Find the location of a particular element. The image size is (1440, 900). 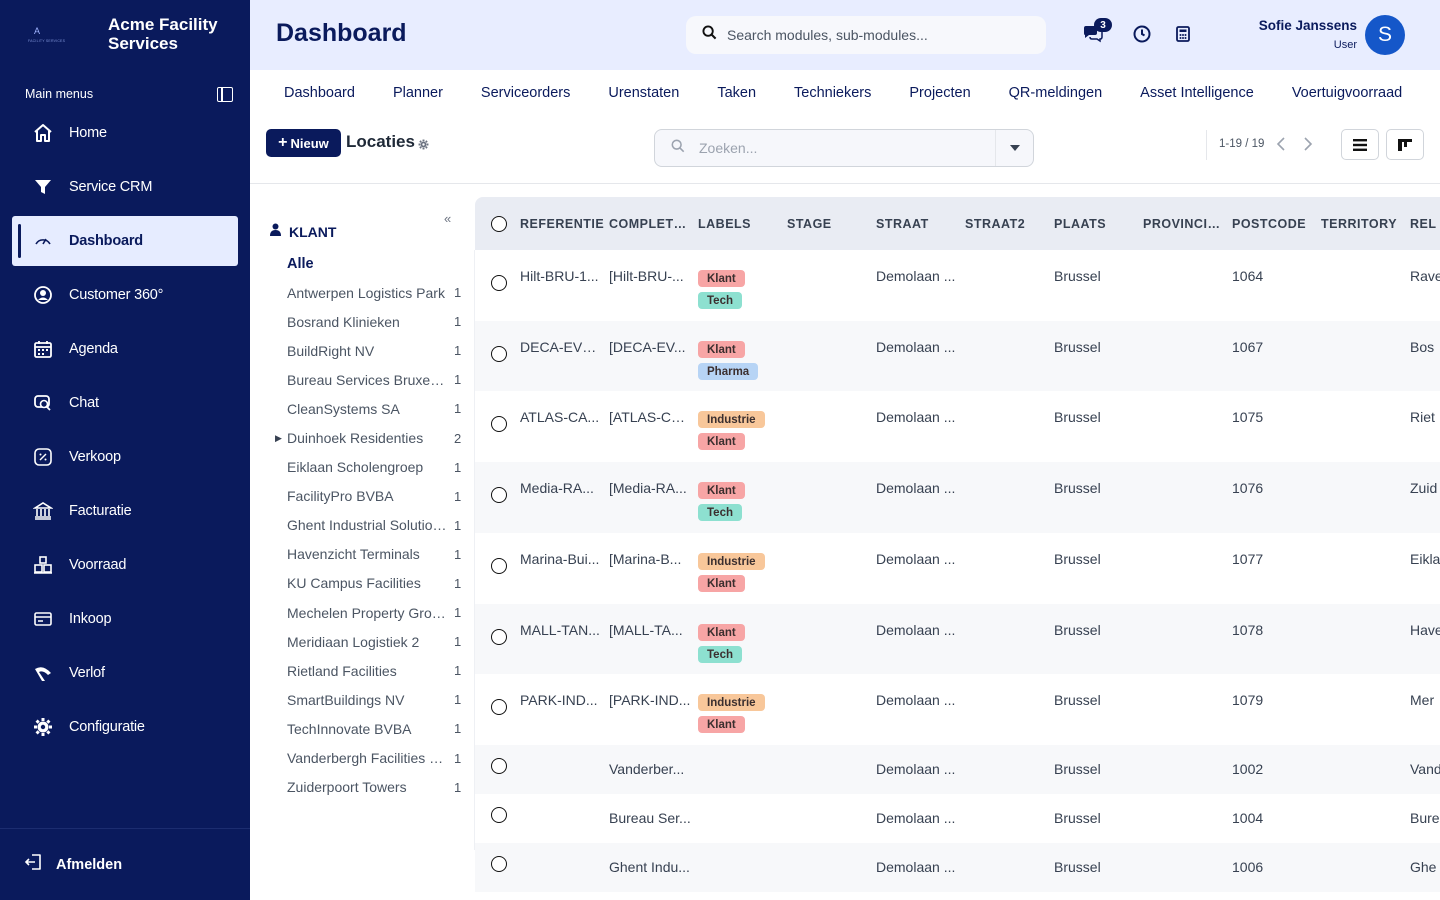

sidebar-item-customer-360: Customer 360° is located at coordinates (125, 295).